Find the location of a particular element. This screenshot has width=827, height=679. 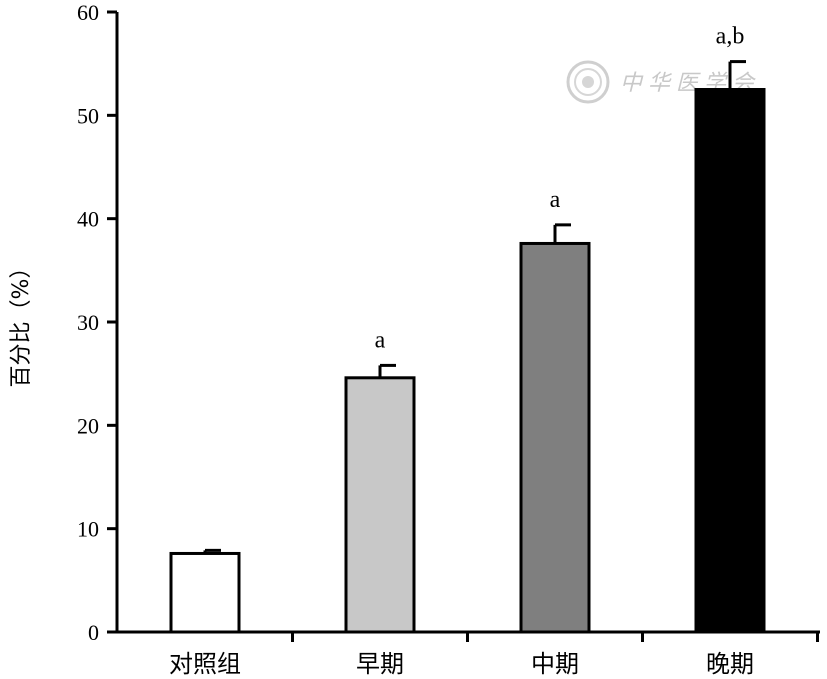

y-tick-label: 10 is located at coordinates (88, 529).